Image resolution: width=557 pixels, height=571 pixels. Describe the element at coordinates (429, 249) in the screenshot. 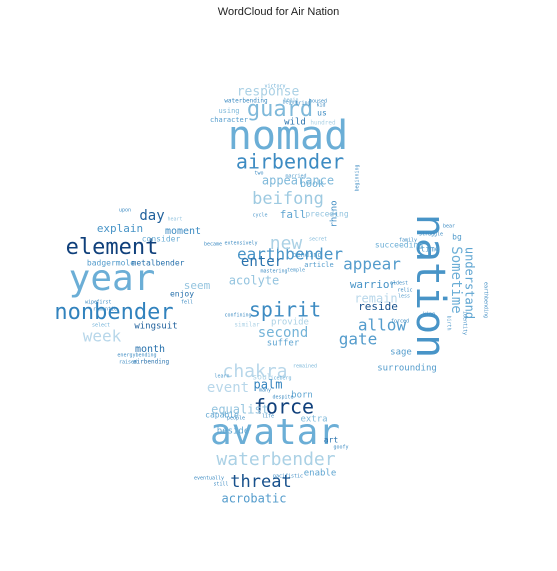

I see `word-time: time` at that location.